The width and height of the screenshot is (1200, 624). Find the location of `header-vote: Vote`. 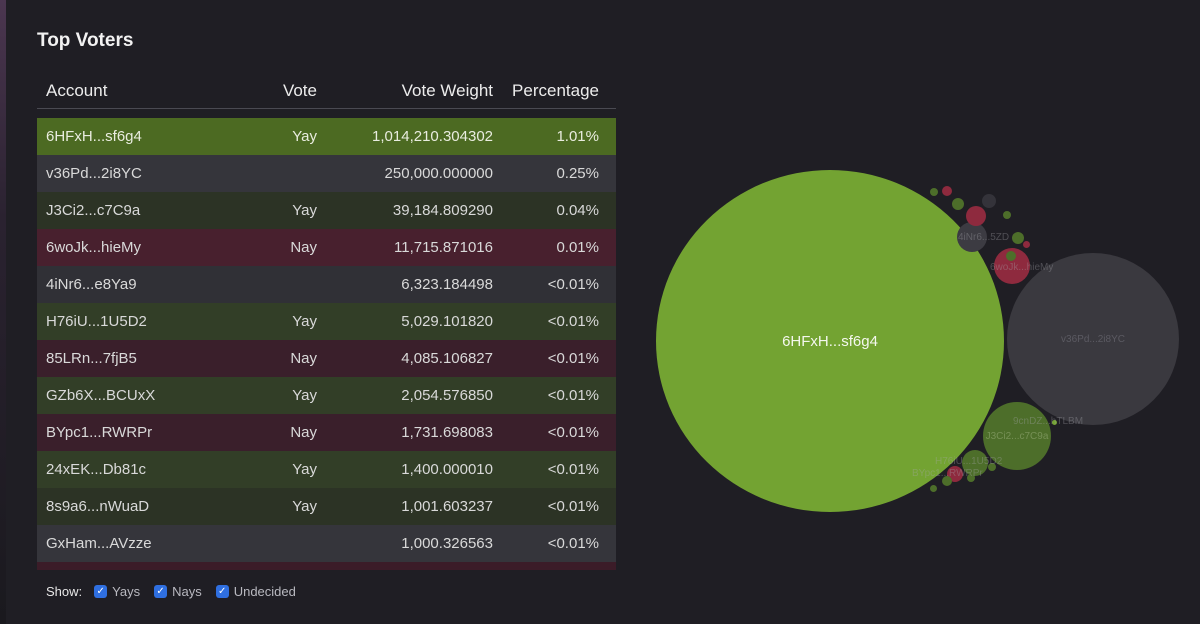

header-vote: Vote is located at coordinates (299, 90).